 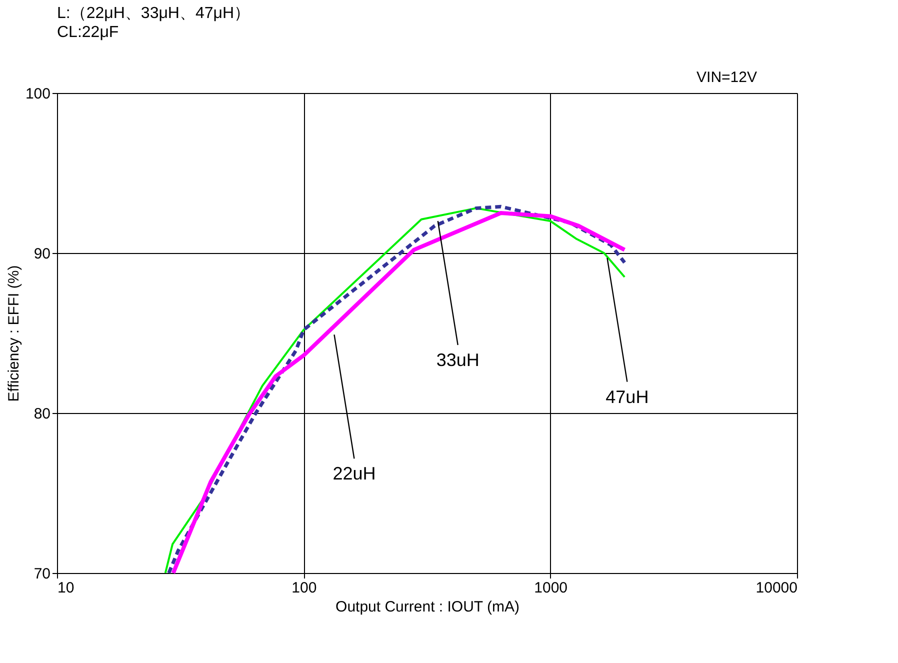 I want to click on y-tick-label: 90, so click(x=42, y=254).